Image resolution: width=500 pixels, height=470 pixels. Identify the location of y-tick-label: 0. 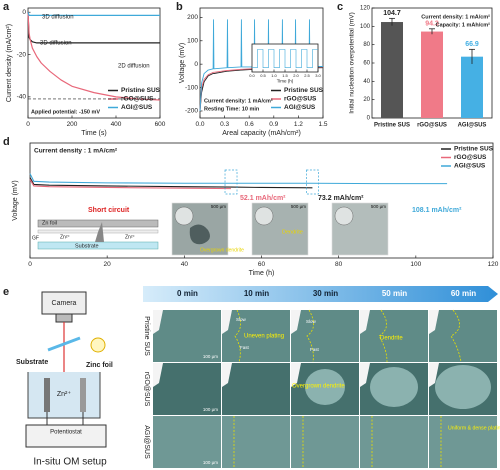
(196, 64).